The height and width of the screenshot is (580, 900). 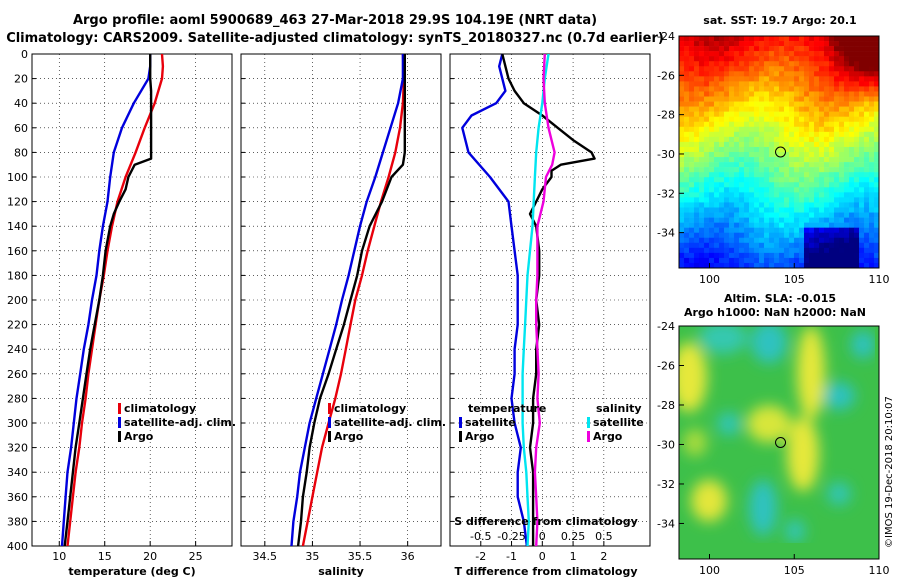 What do you see at coordinates (666, 365) in the screenshot?
I see `map-lat-label: -26` at bounding box center [666, 365].